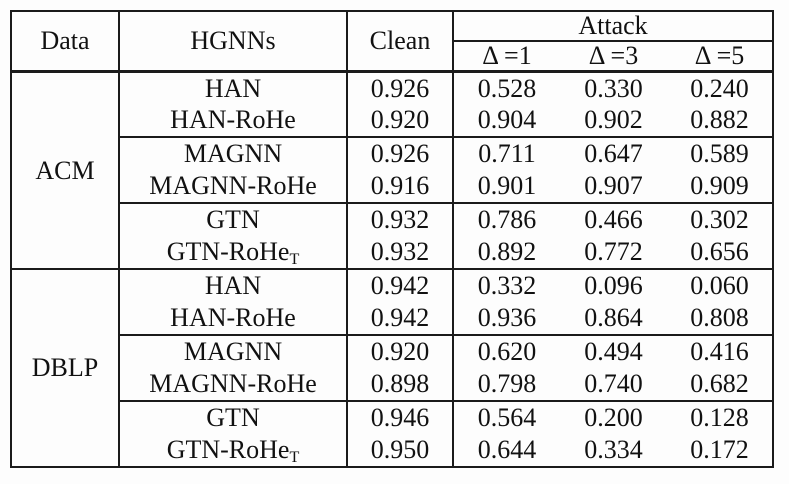 Image resolution: width=789 pixels, height=484 pixels. I want to click on table-row: MAGNN-RoHe 0.916 0.901 0.907 0.909, so click(392, 187).